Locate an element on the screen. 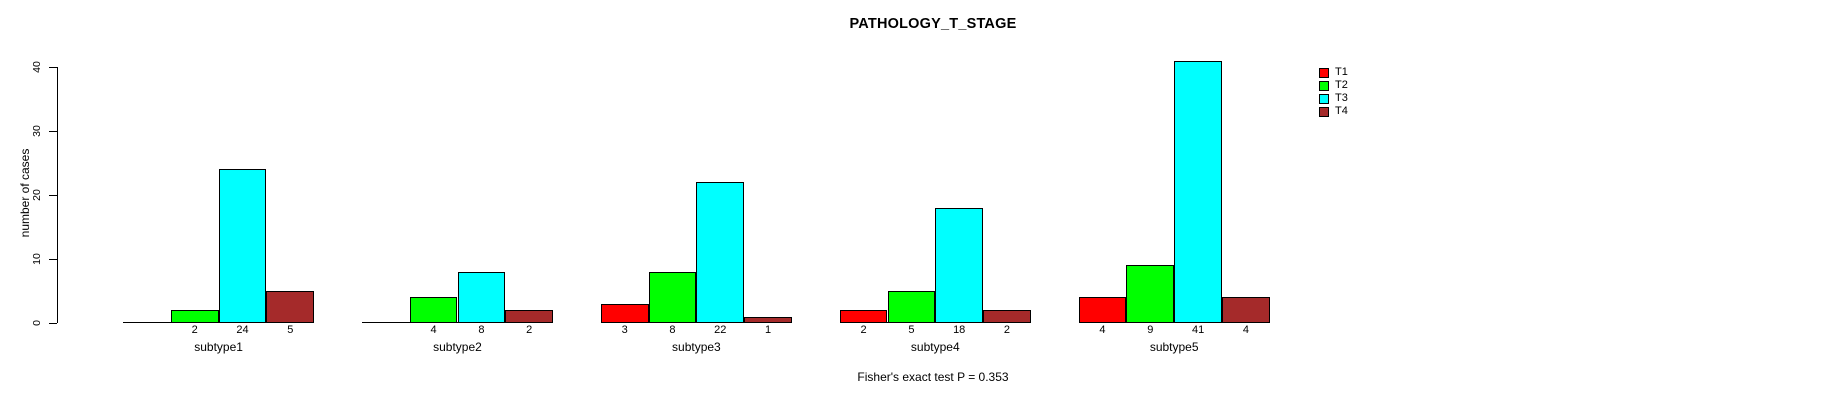 The image size is (1840, 400). bar-subtype3-T1 is located at coordinates (624, 313).